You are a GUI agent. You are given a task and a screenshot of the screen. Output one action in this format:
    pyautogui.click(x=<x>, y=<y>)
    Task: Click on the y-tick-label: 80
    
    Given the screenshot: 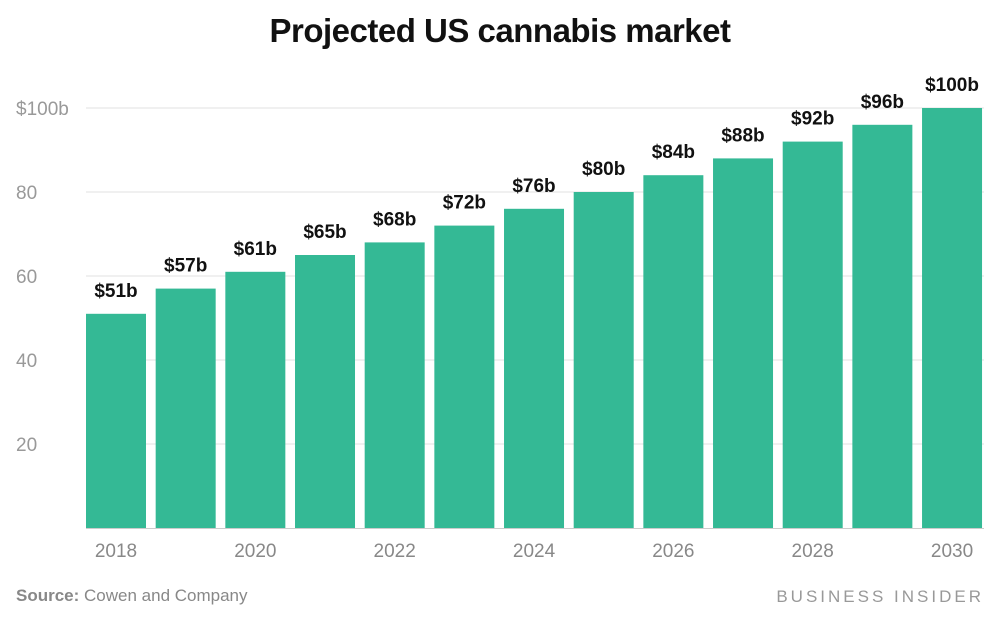 What is the action you would take?
    pyautogui.click(x=26, y=193)
    